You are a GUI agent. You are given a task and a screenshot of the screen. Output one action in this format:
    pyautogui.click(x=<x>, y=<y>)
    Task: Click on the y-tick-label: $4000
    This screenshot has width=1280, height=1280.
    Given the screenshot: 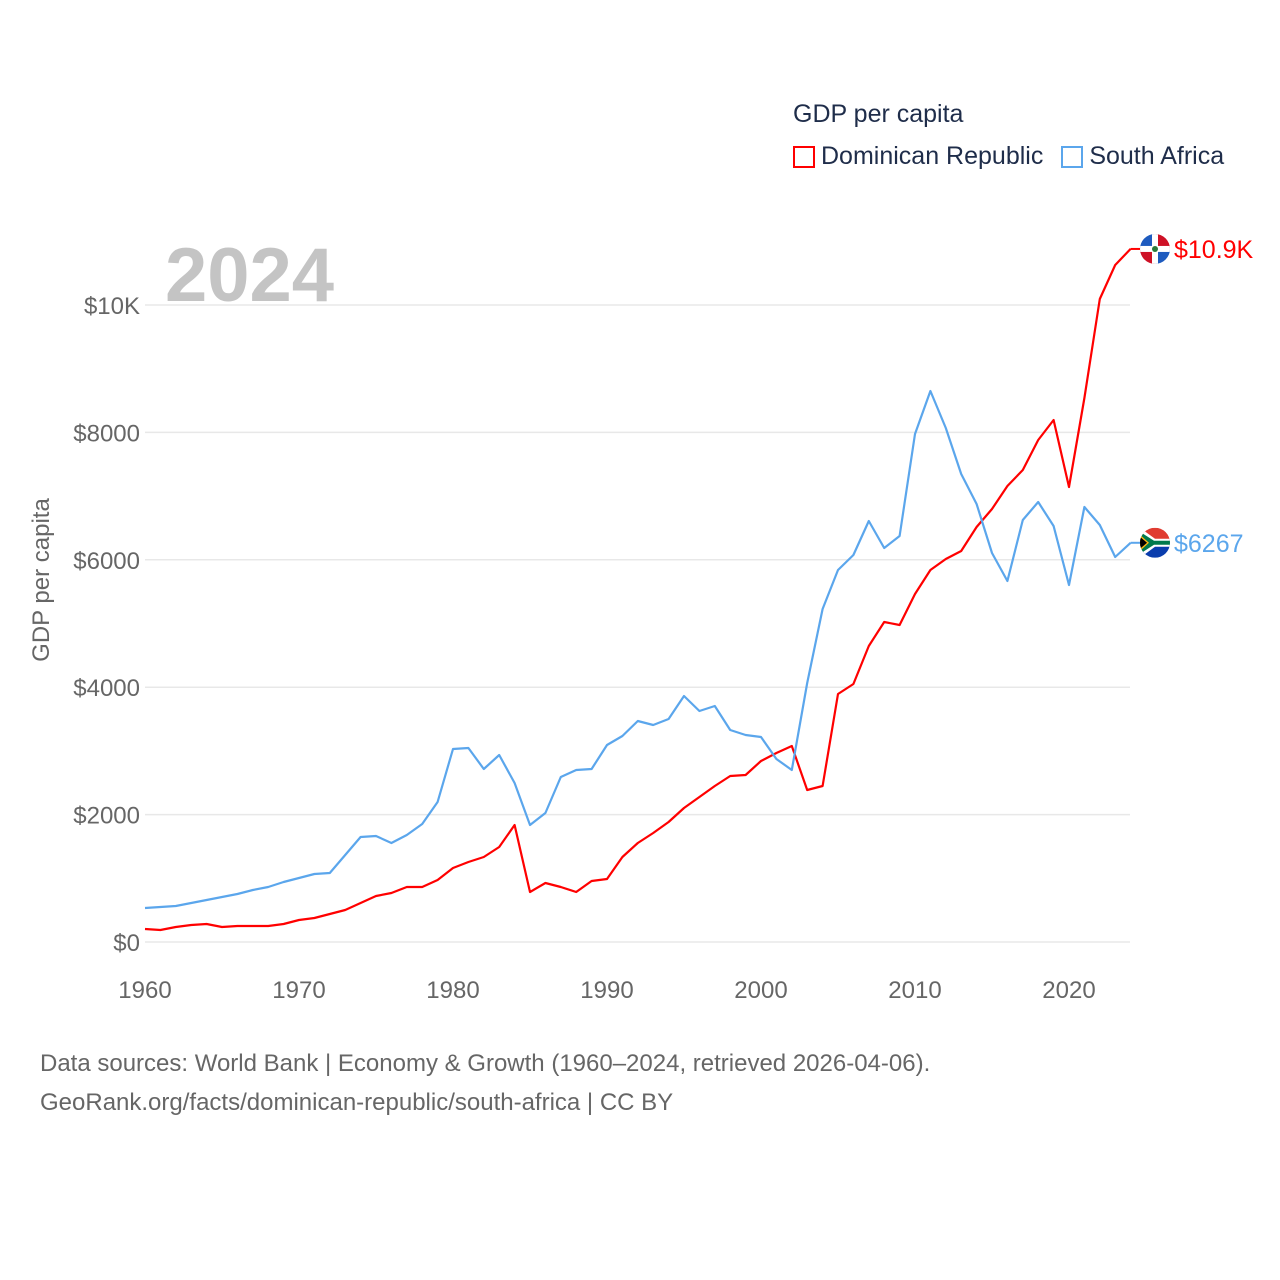 What is the action you would take?
    pyautogui.click(x=106, y=688)
    